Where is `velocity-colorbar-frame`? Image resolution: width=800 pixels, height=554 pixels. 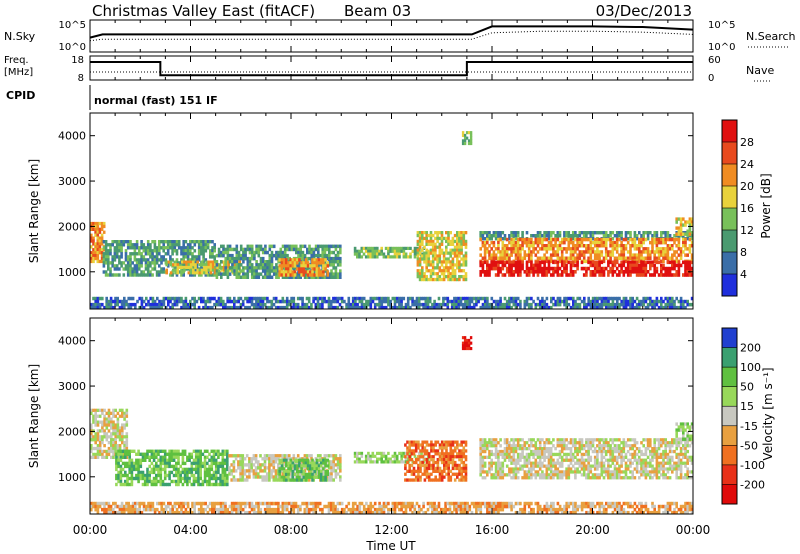
velocity-colorbar-frame is located at coordinates (729, 416).